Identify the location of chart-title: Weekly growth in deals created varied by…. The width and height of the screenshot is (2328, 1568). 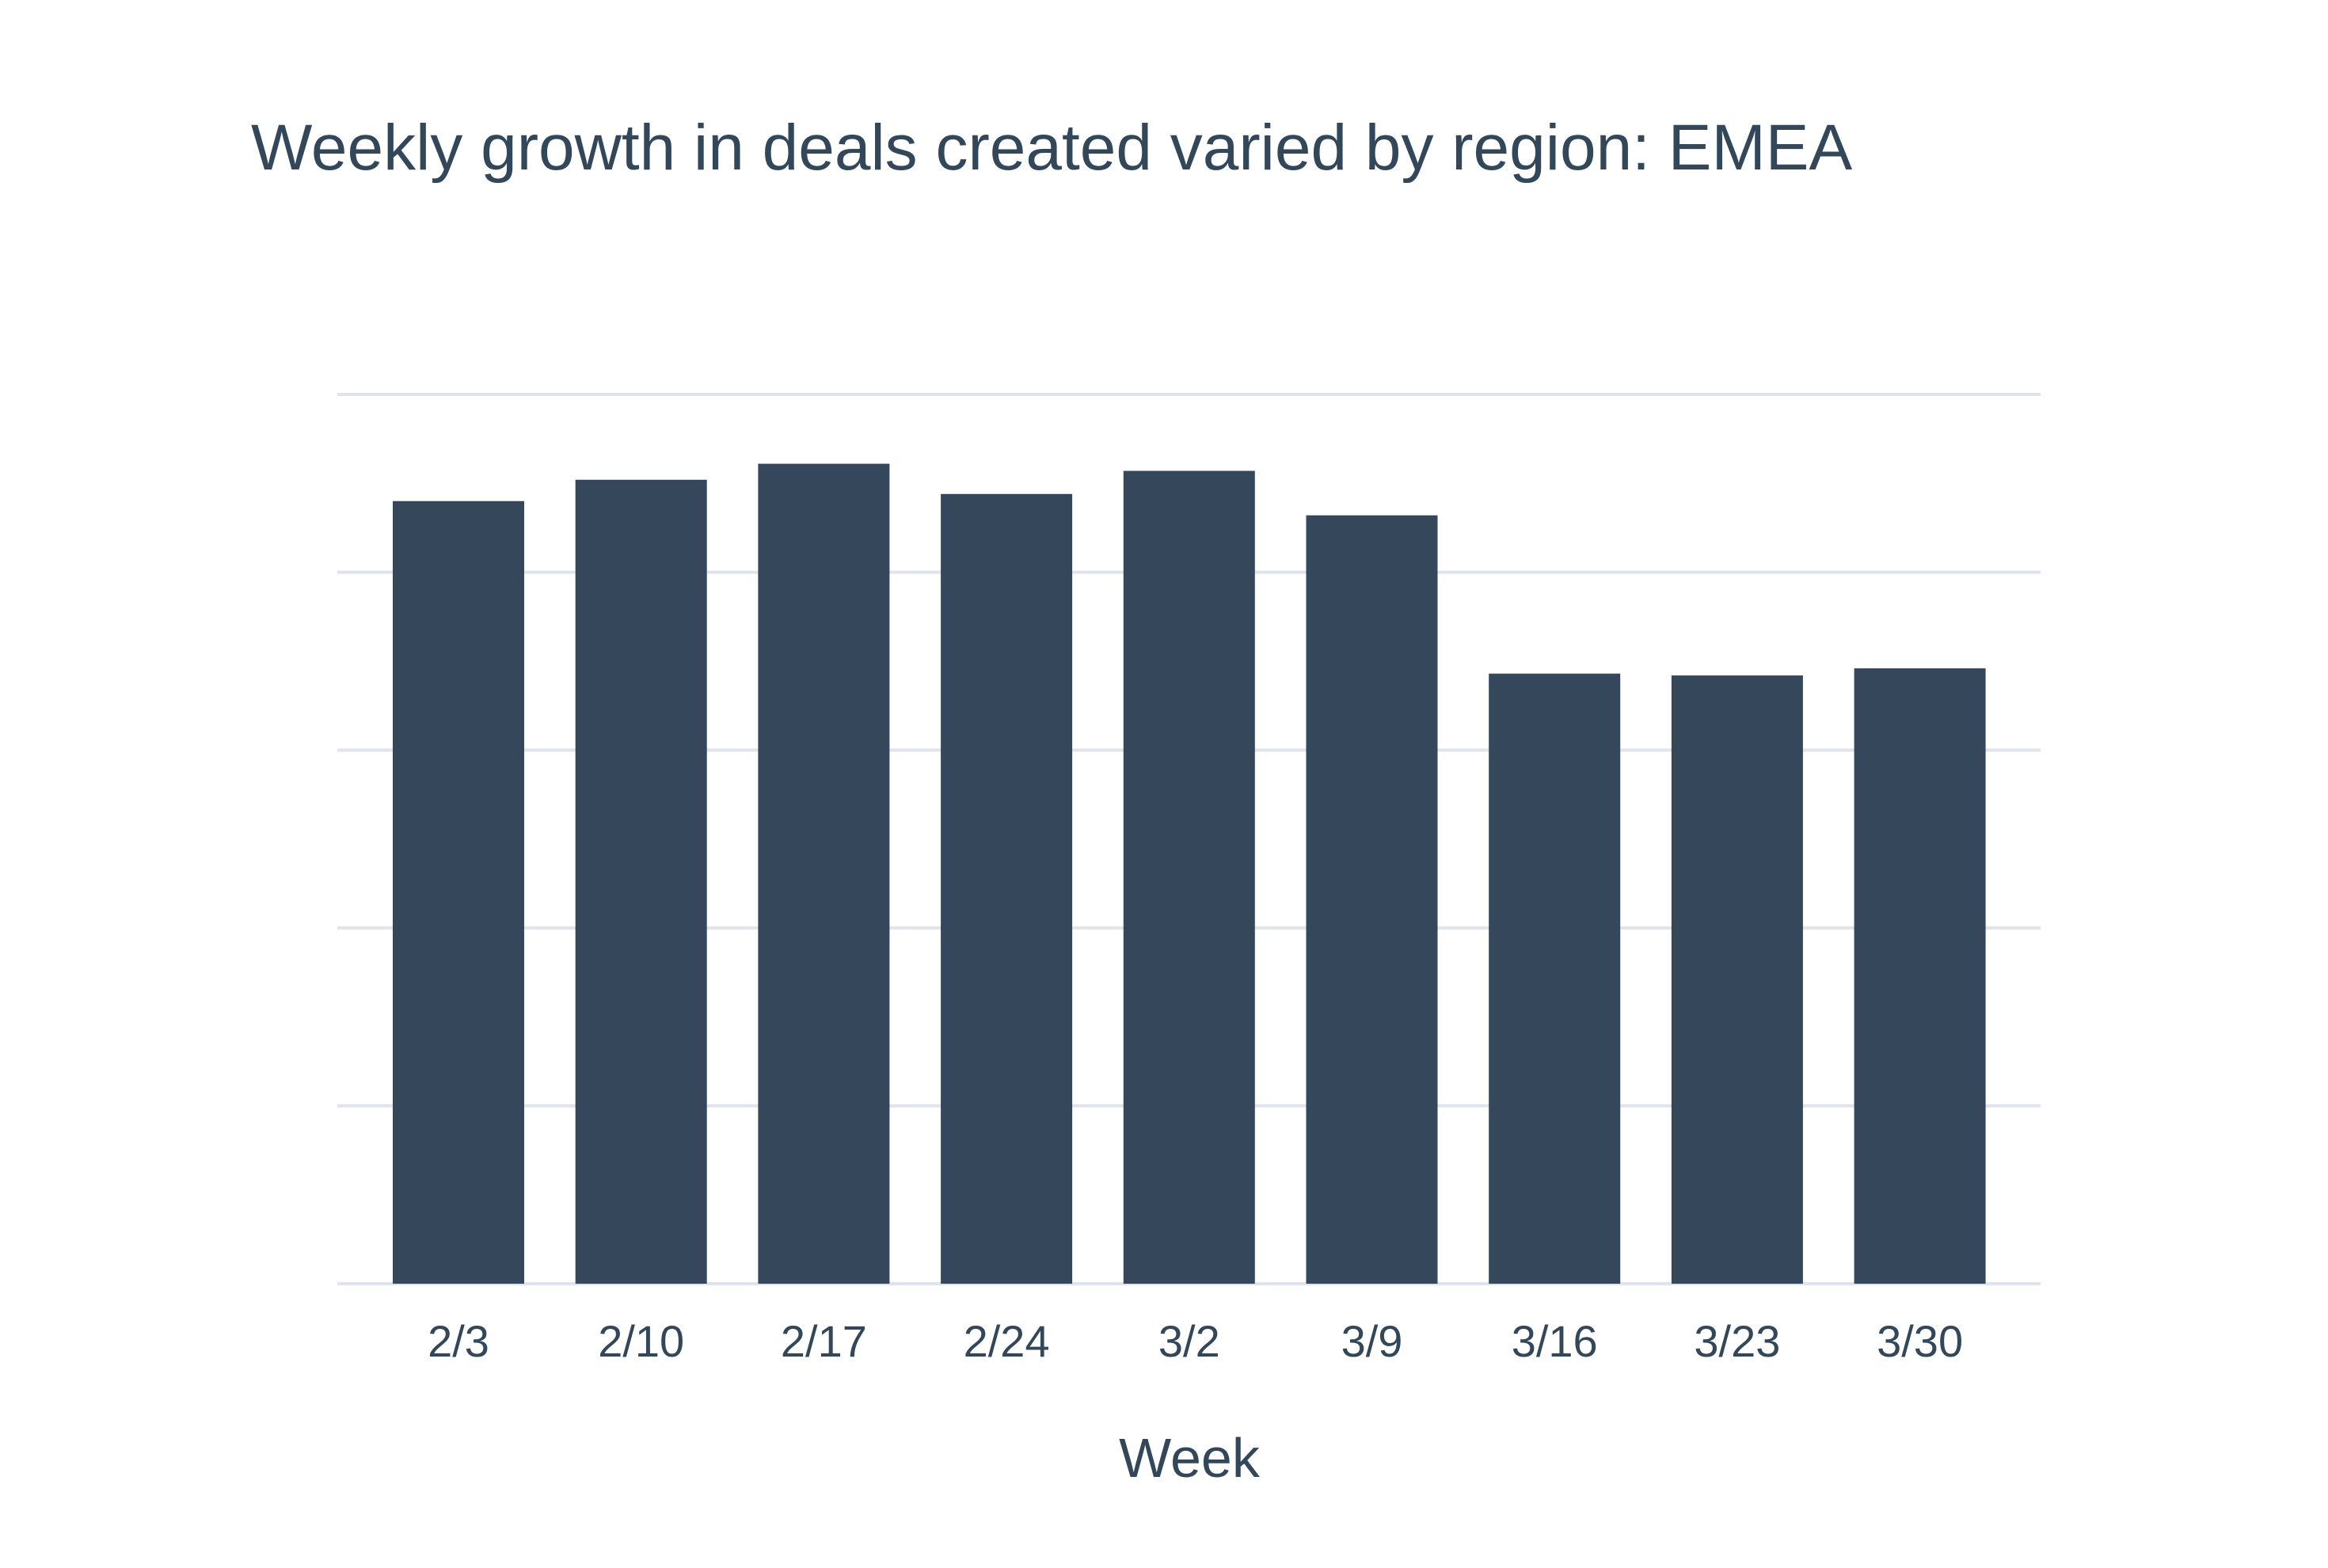
(1052, 148).